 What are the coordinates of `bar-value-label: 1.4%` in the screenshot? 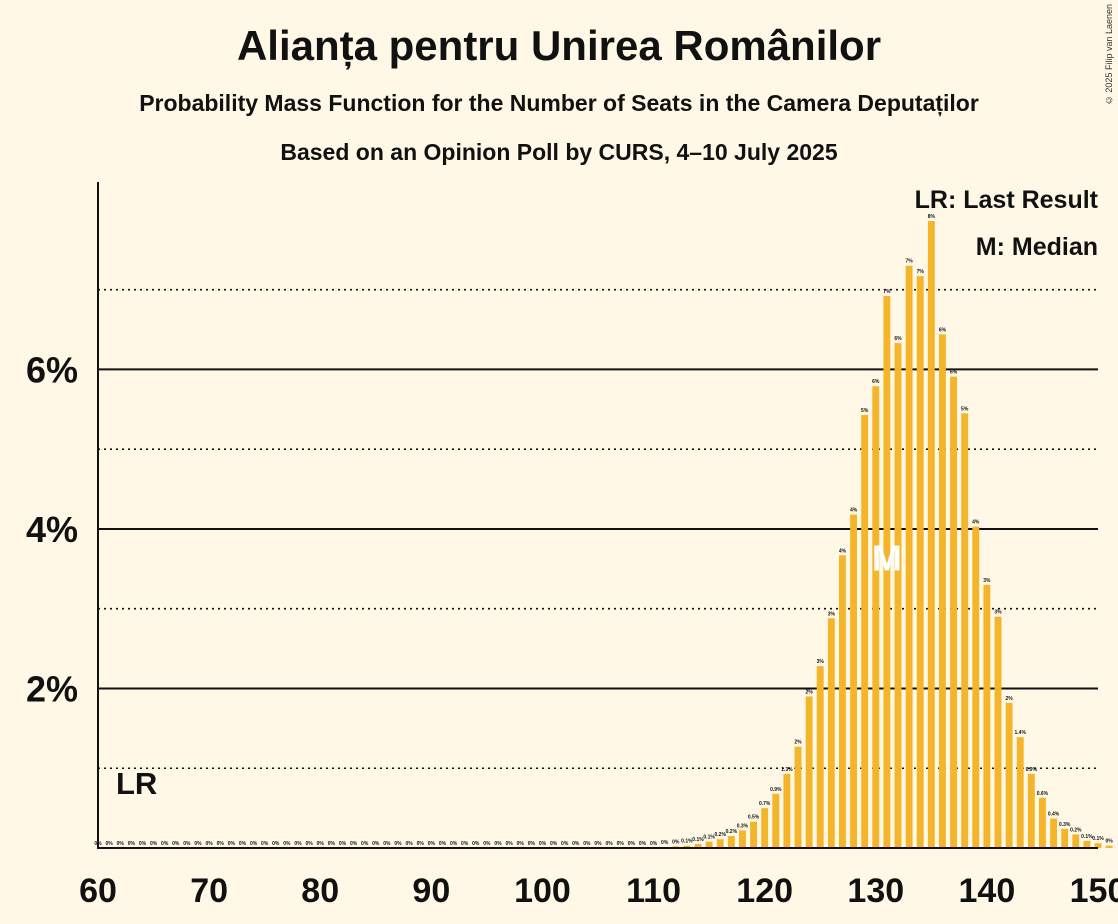 It's located at (1021, 733).